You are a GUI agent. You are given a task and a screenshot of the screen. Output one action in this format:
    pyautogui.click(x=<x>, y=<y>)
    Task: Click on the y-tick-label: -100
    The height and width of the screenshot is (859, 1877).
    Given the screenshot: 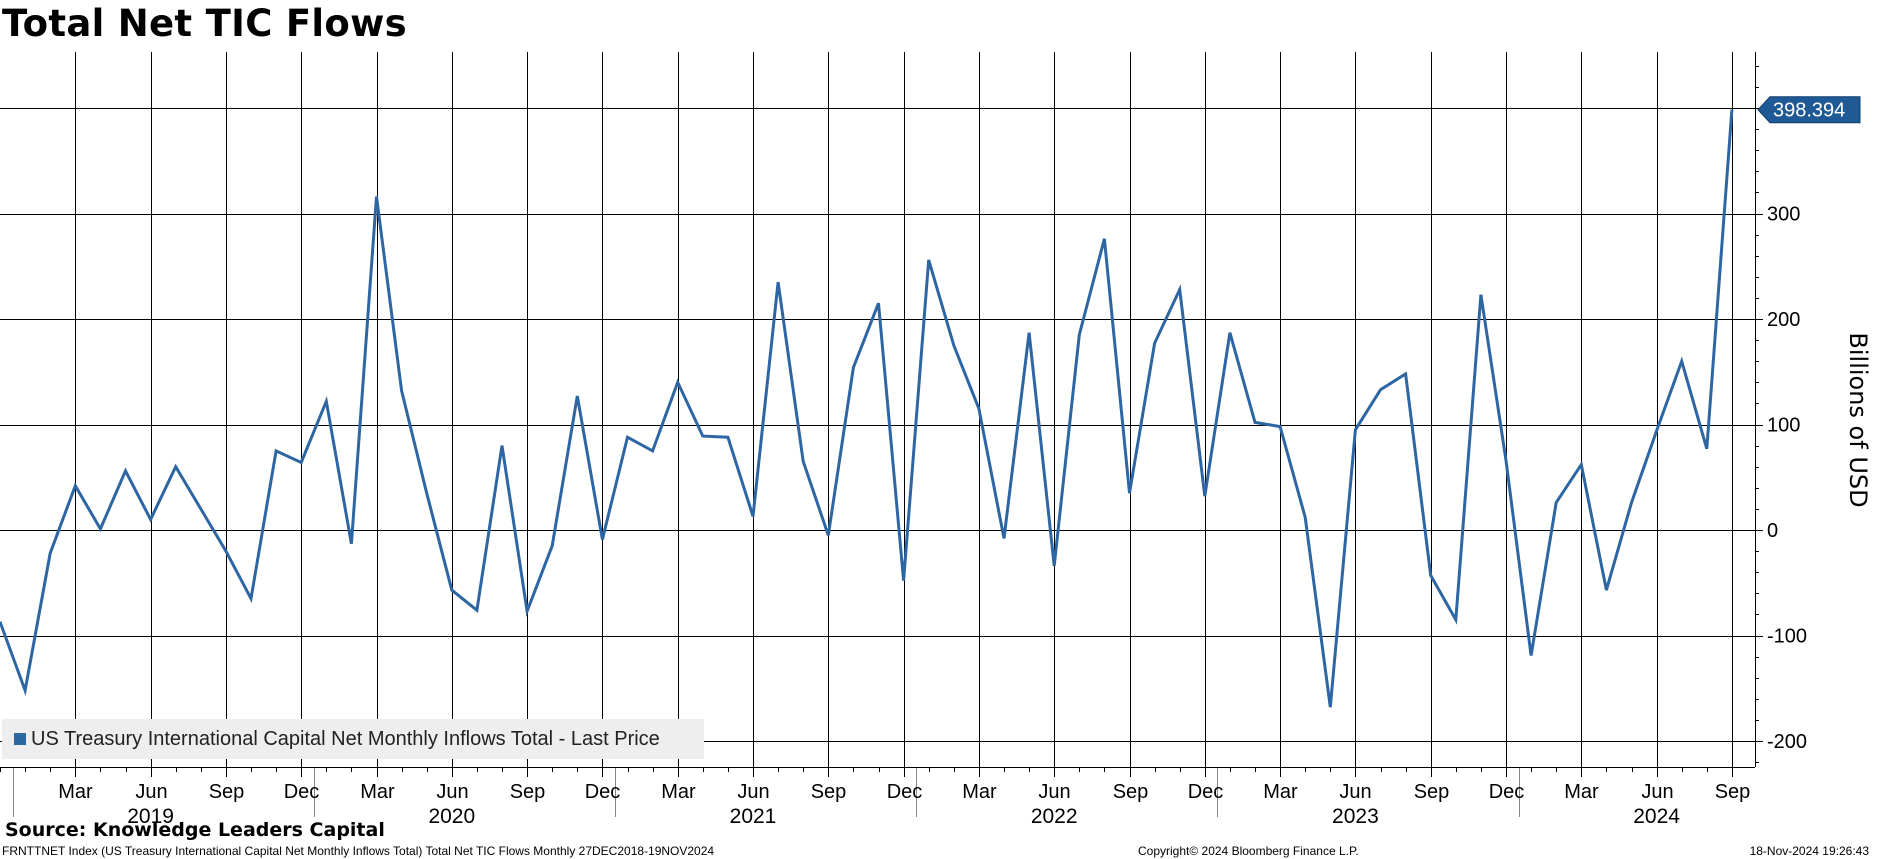 What is the action you would take?
    pyautogui.click(x=1787, y=637)
    